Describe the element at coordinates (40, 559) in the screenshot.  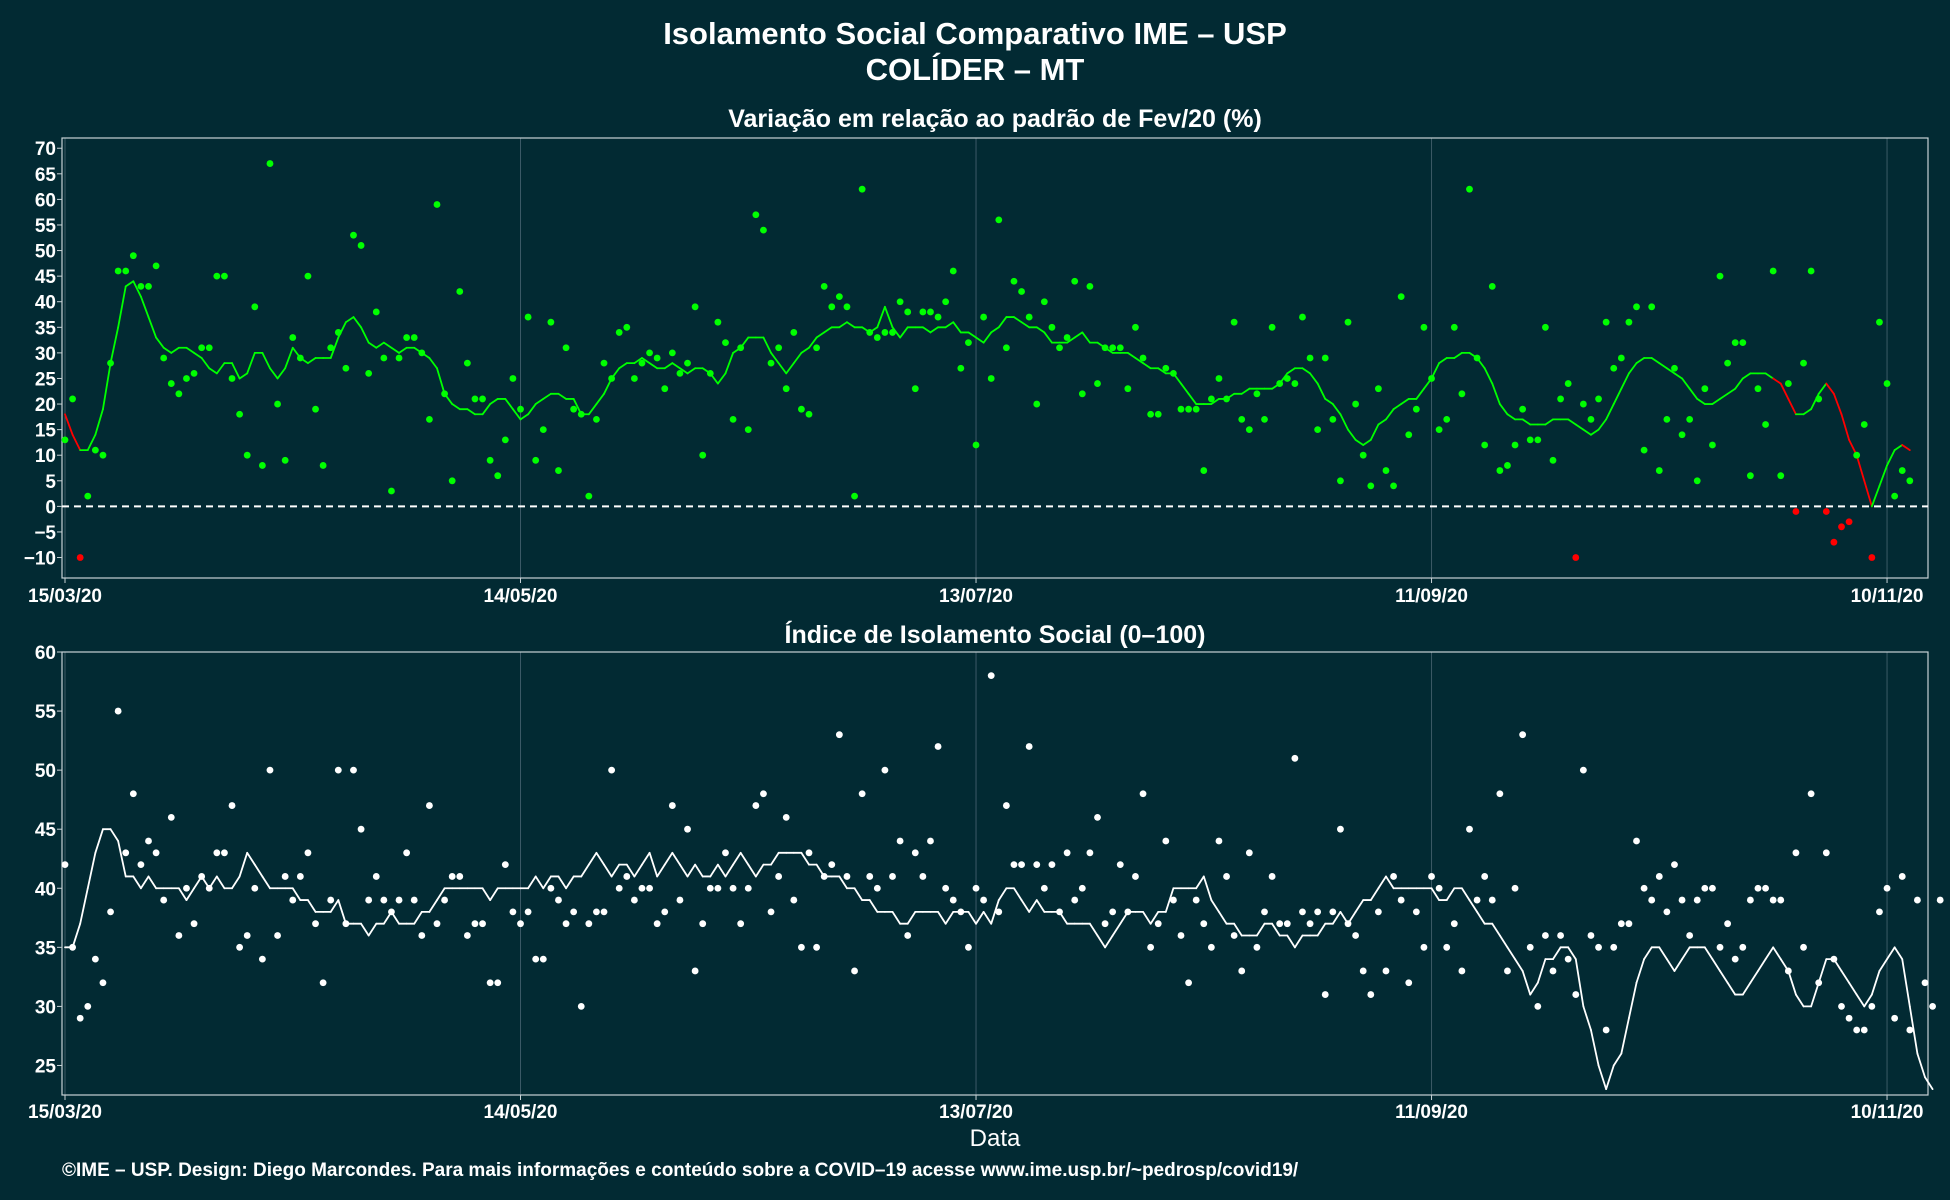
I see `variation-y-tick-label: −10` at that location.